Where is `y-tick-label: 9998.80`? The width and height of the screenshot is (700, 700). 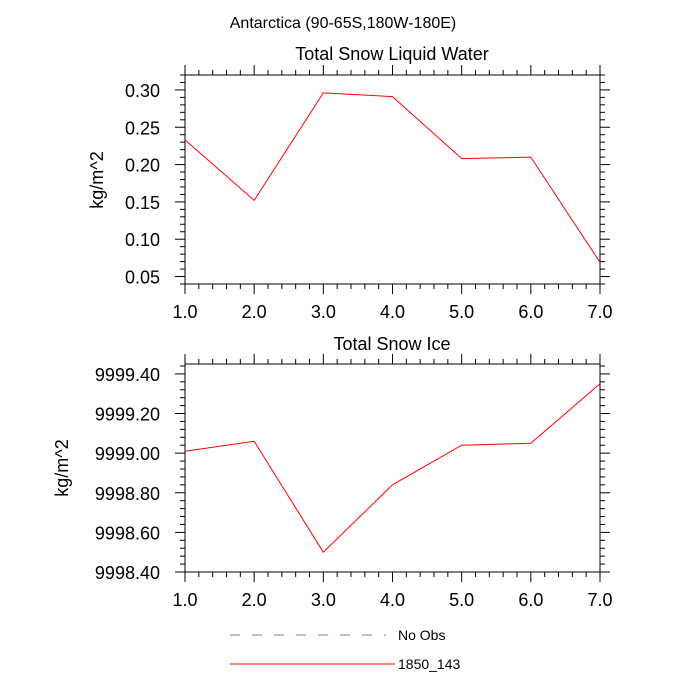
y-tick-label: 9998.80 is located at coordinates (127, 494).